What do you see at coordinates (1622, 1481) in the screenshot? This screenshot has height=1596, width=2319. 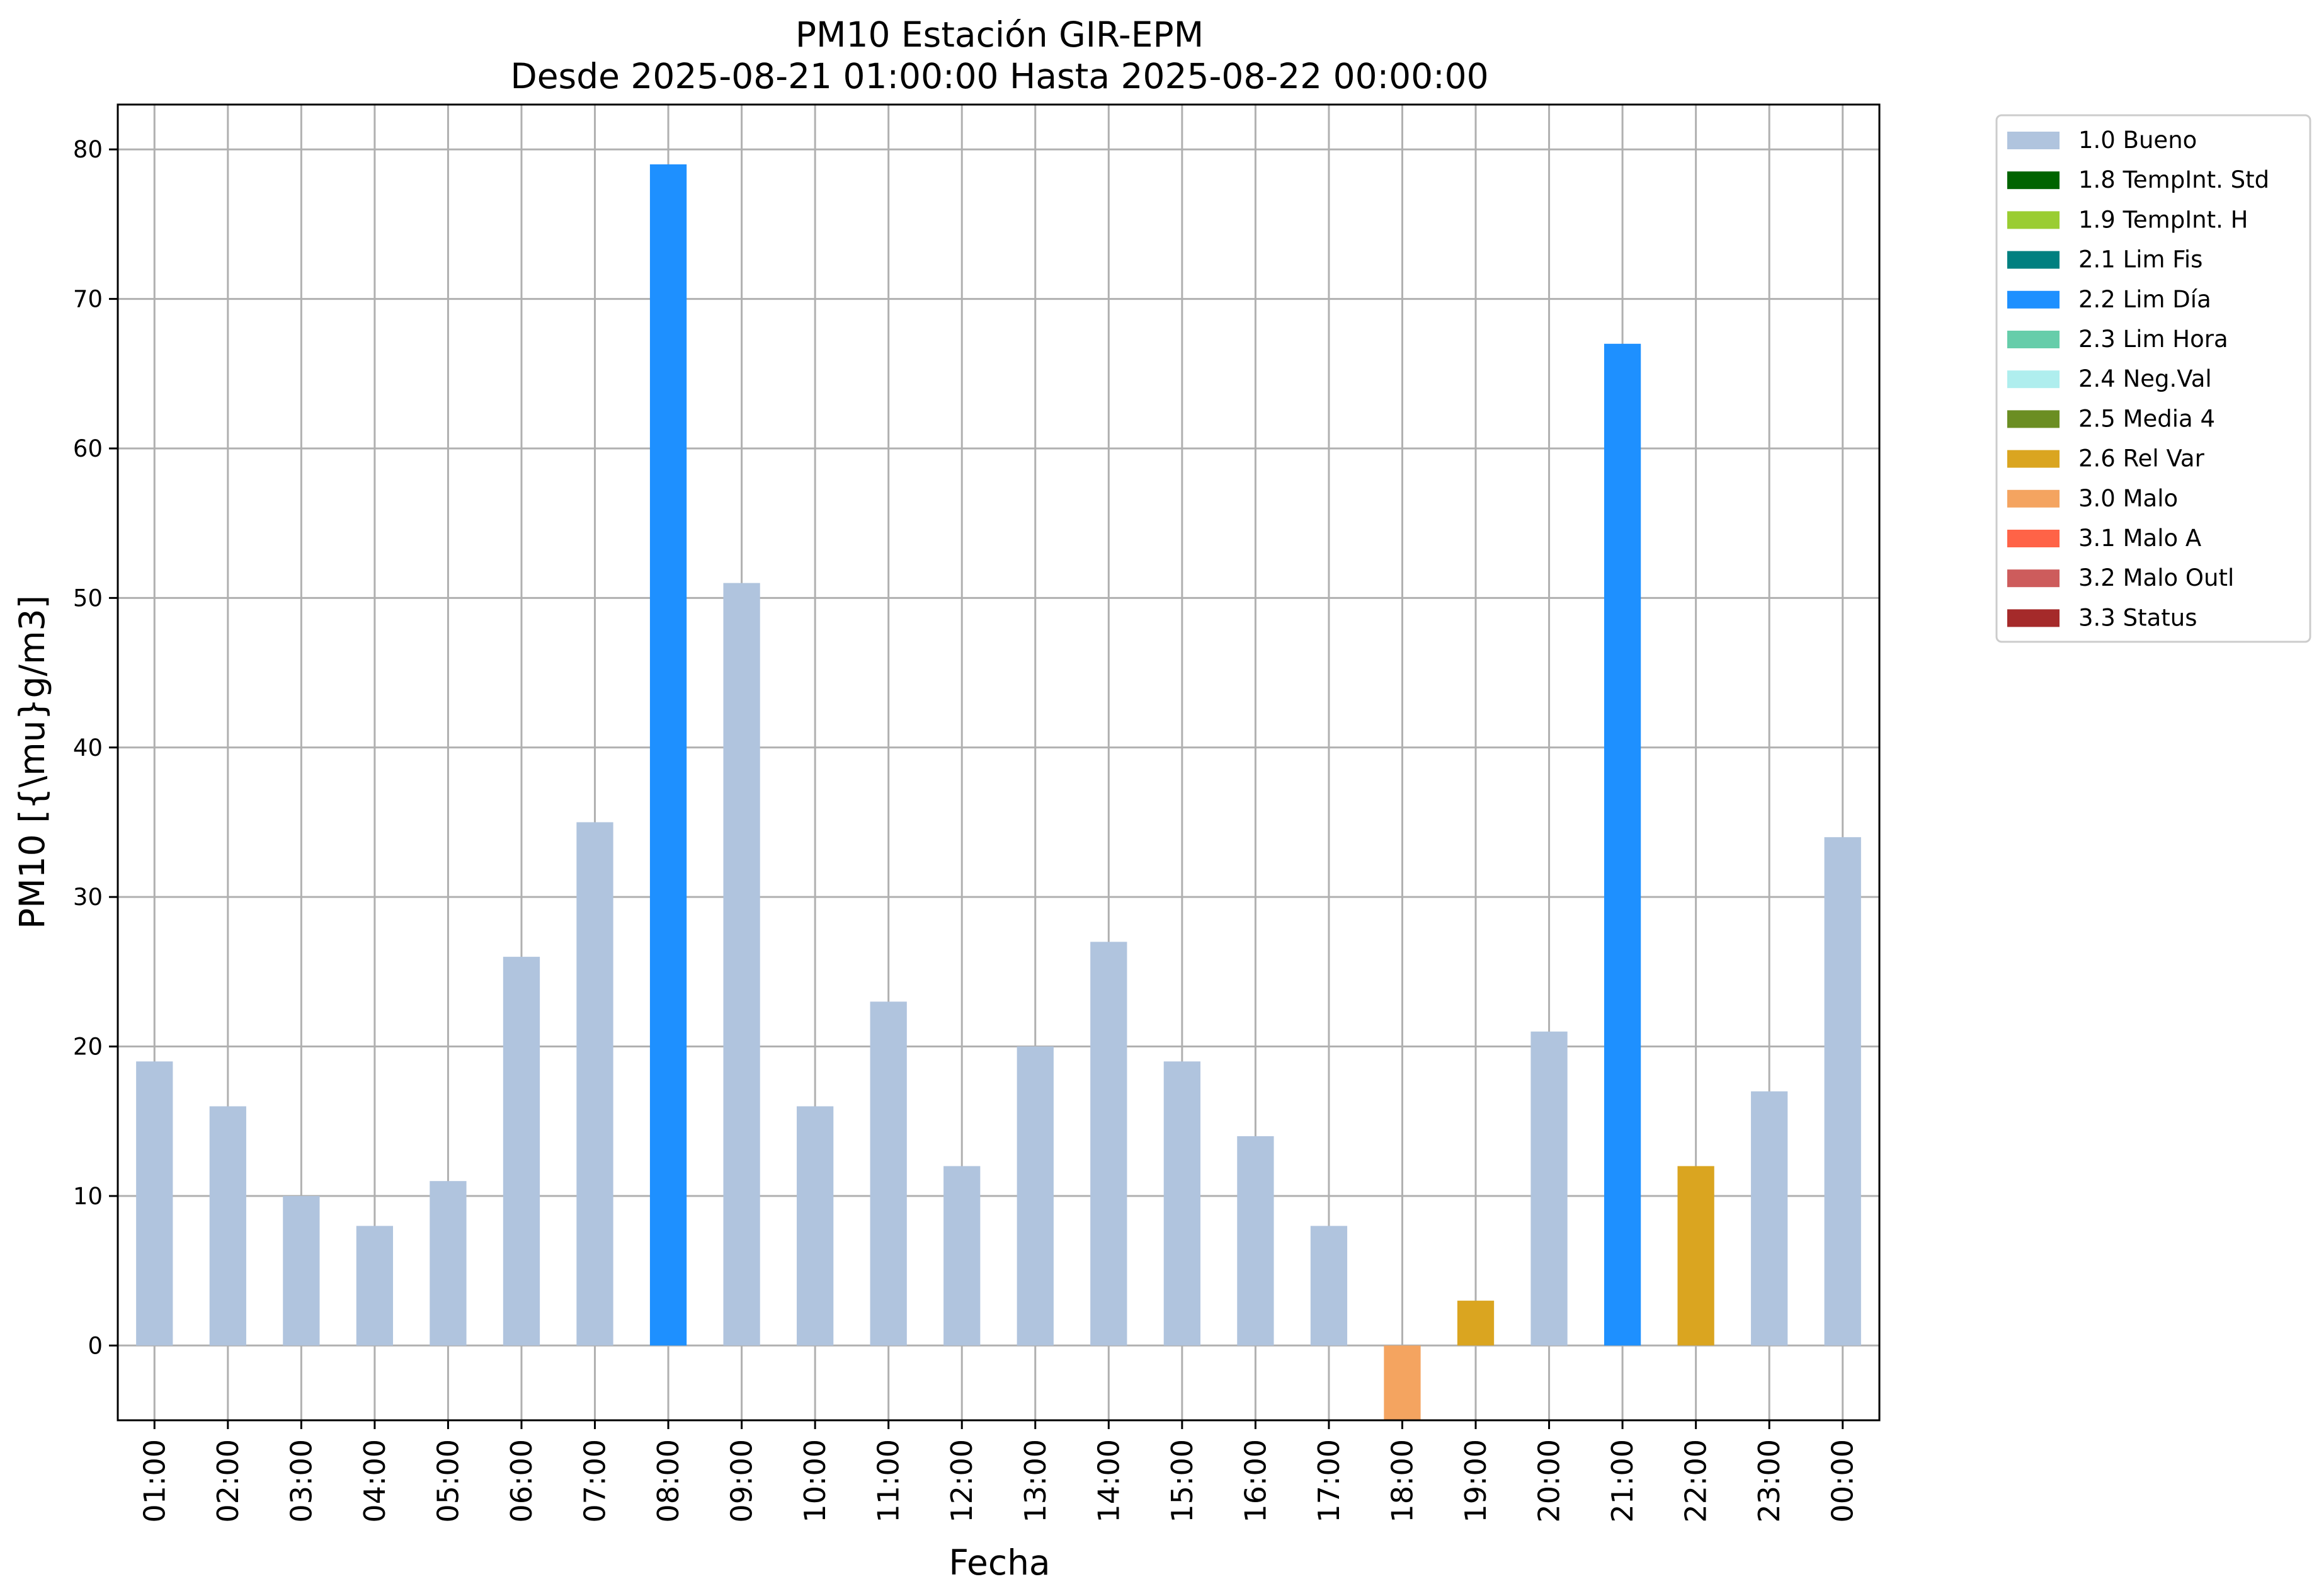 I see `x-tick-label: 21:00` at bounding box center [1622, 1481].